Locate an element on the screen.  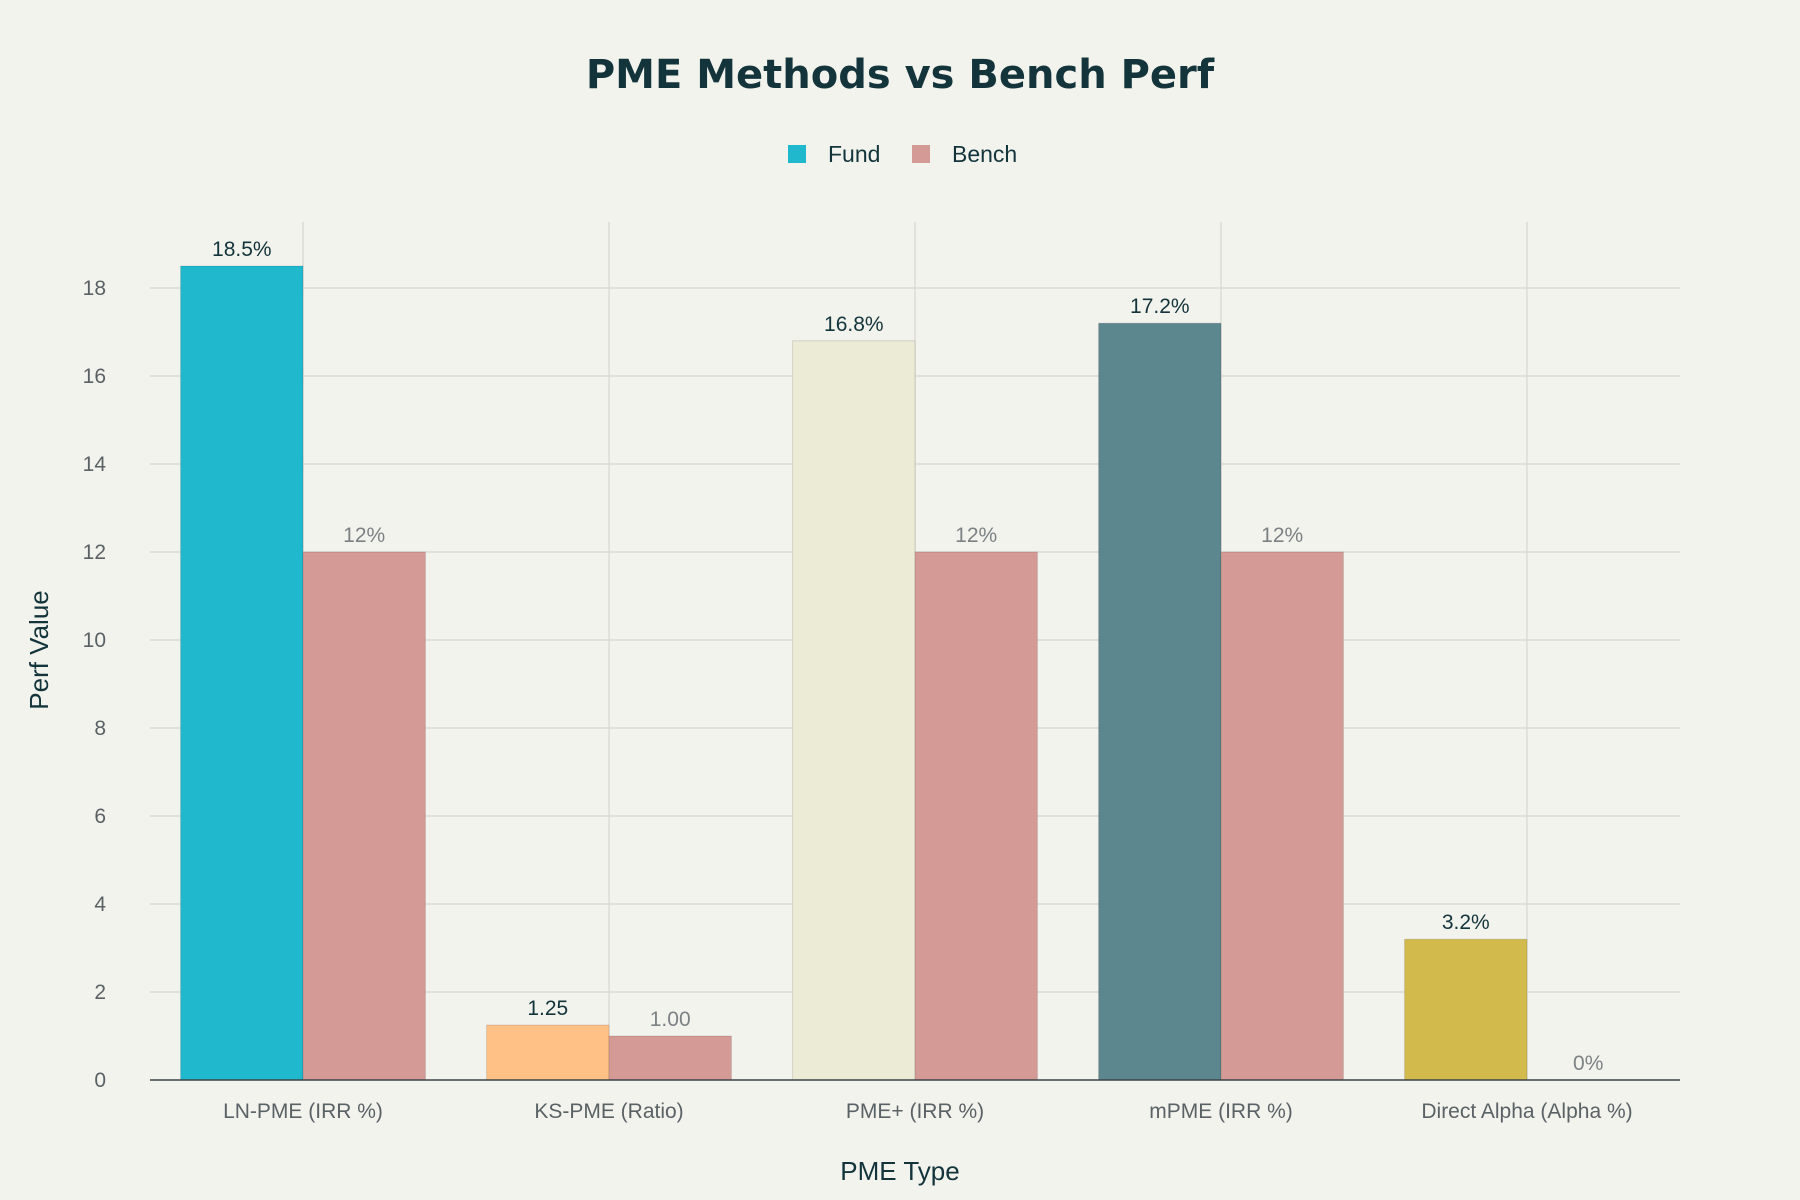
y-tick-label: 16 is located at coordinates (94, 376).